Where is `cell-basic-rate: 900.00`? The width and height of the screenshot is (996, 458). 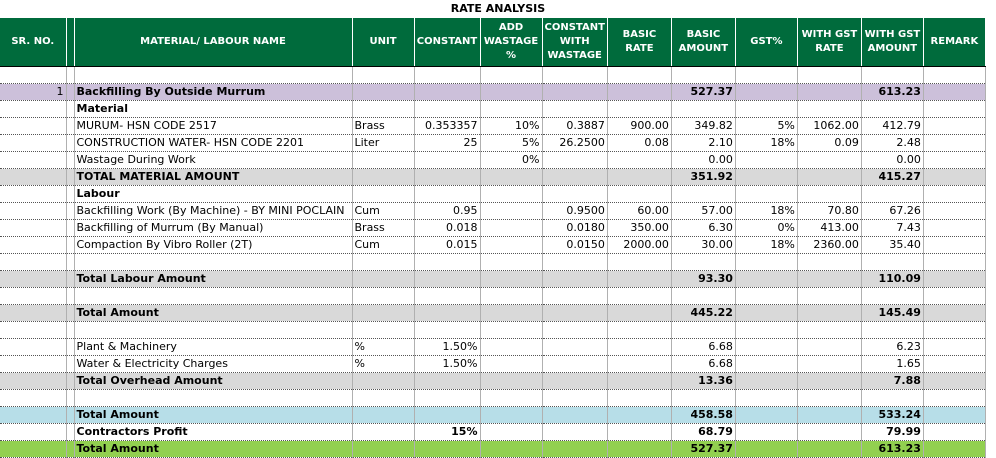 cell-basic-rate: 900.00 is located at coordinates (639, 126).